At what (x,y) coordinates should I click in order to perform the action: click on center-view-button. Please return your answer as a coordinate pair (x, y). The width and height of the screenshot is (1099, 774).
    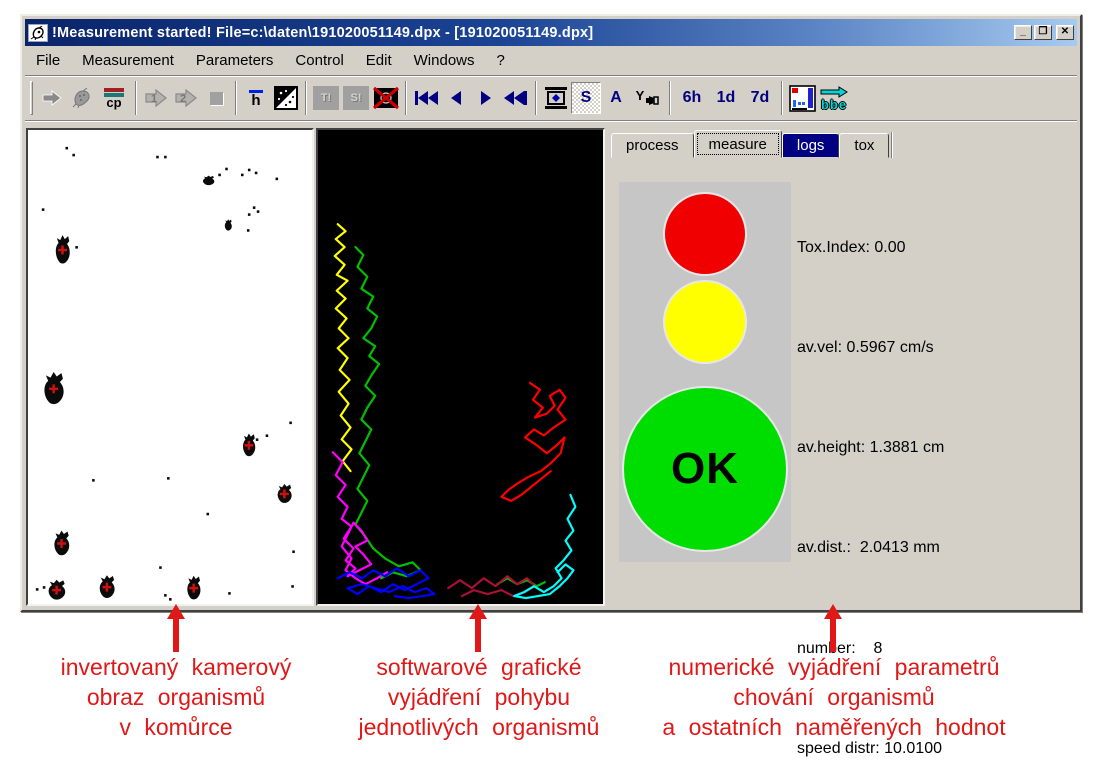
    Looking at the image, I should click on (556, 98).